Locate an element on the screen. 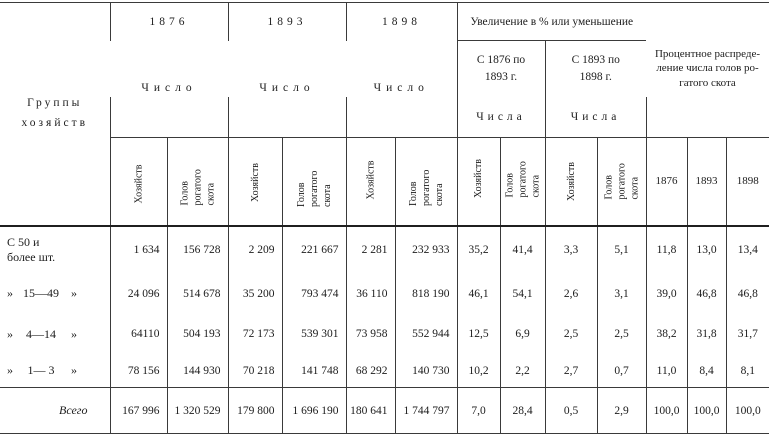 The width and height of the screenshot is (769, 435). data-cell: 11,8 is located at coordinates (666, 249).